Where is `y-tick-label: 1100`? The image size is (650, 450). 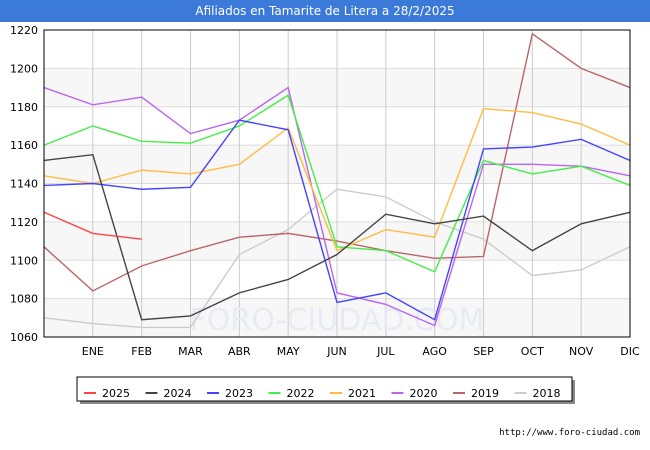
y-tick-label: 1100 is located at coordinates (24, 260).